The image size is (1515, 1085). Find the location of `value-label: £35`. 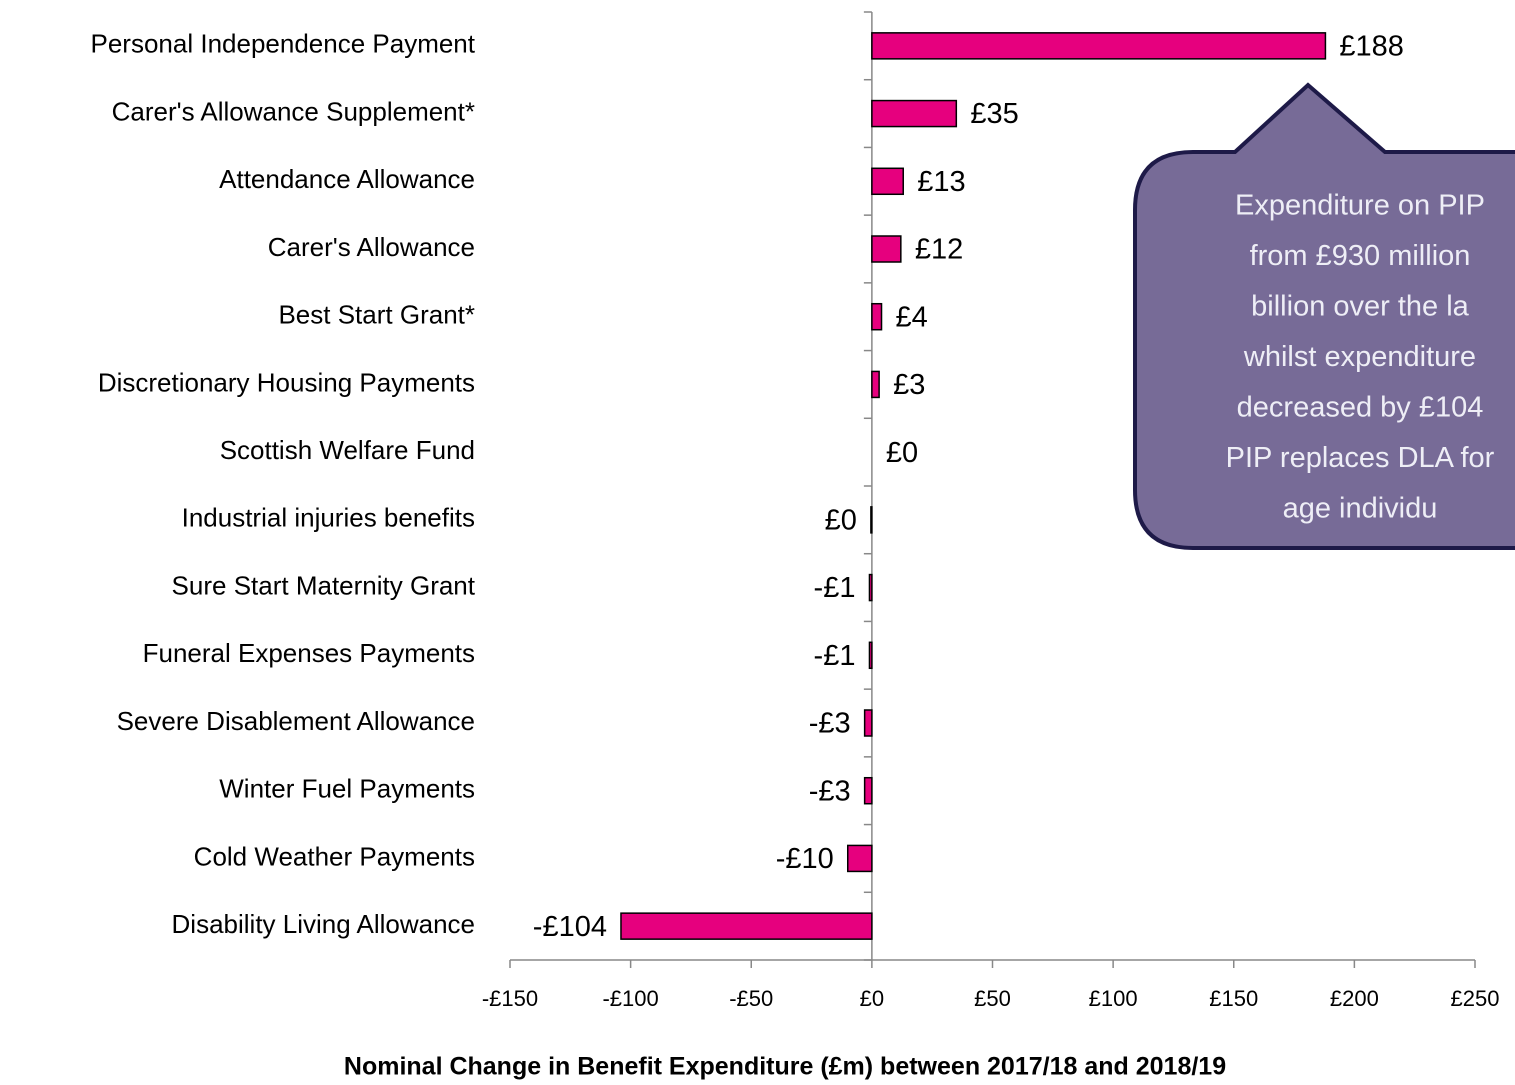

value-label: £35 is located at coordinates (994, 114).